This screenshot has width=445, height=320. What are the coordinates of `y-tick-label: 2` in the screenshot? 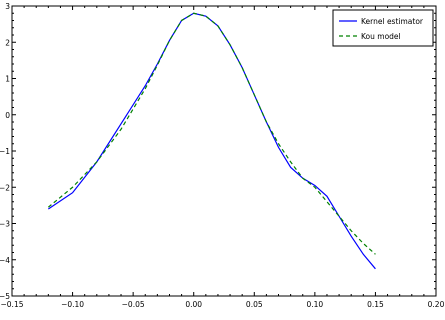 It's located at (7, 42).